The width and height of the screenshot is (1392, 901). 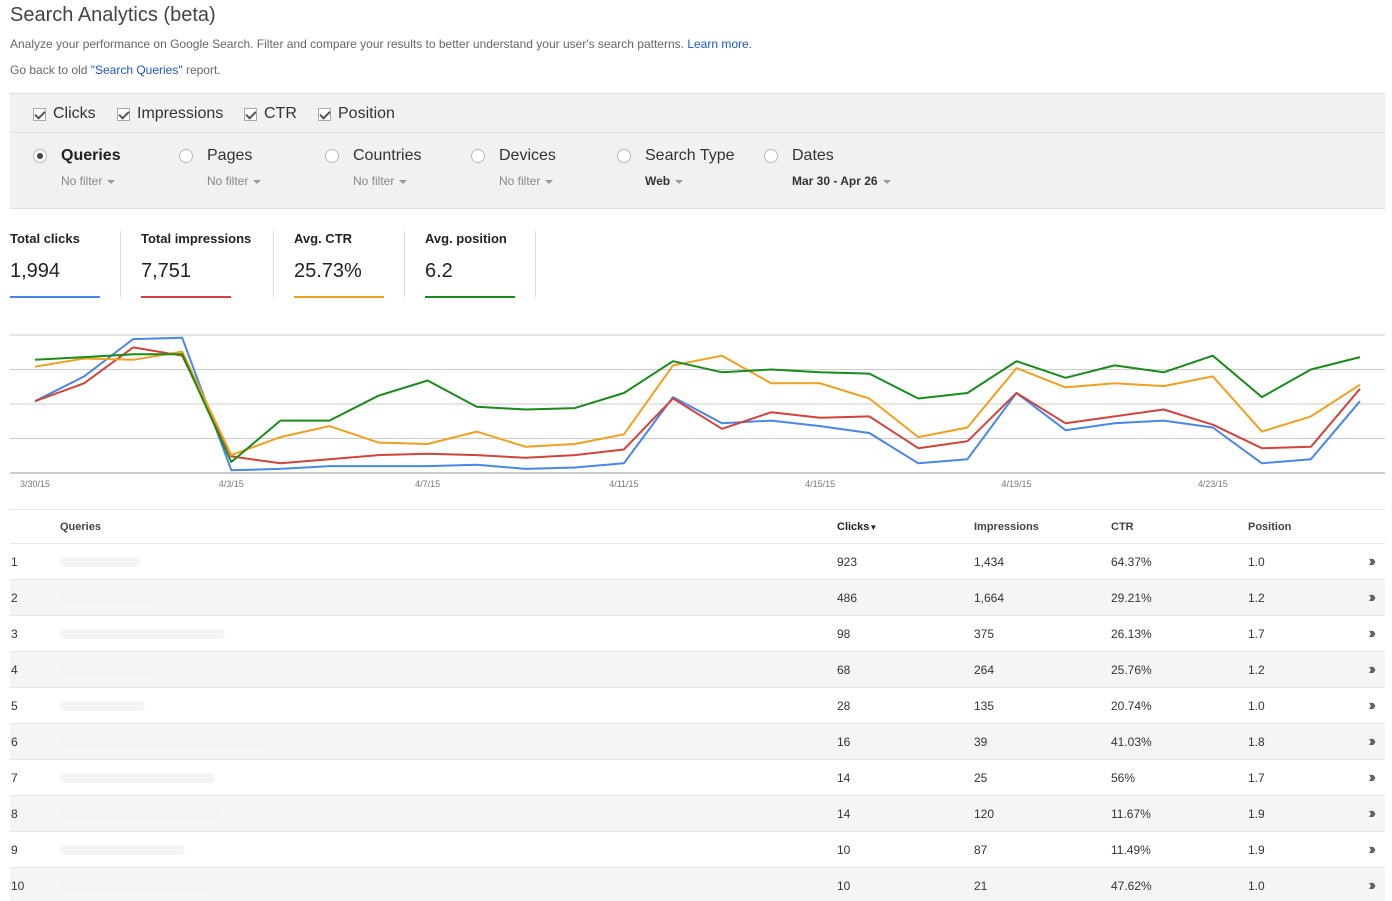 What do you see at coordinates (697, 705) in the screenshot?
I see `table-row: 5 28 135 20.74% 1.0 ››` at bounding box center [697, 705].